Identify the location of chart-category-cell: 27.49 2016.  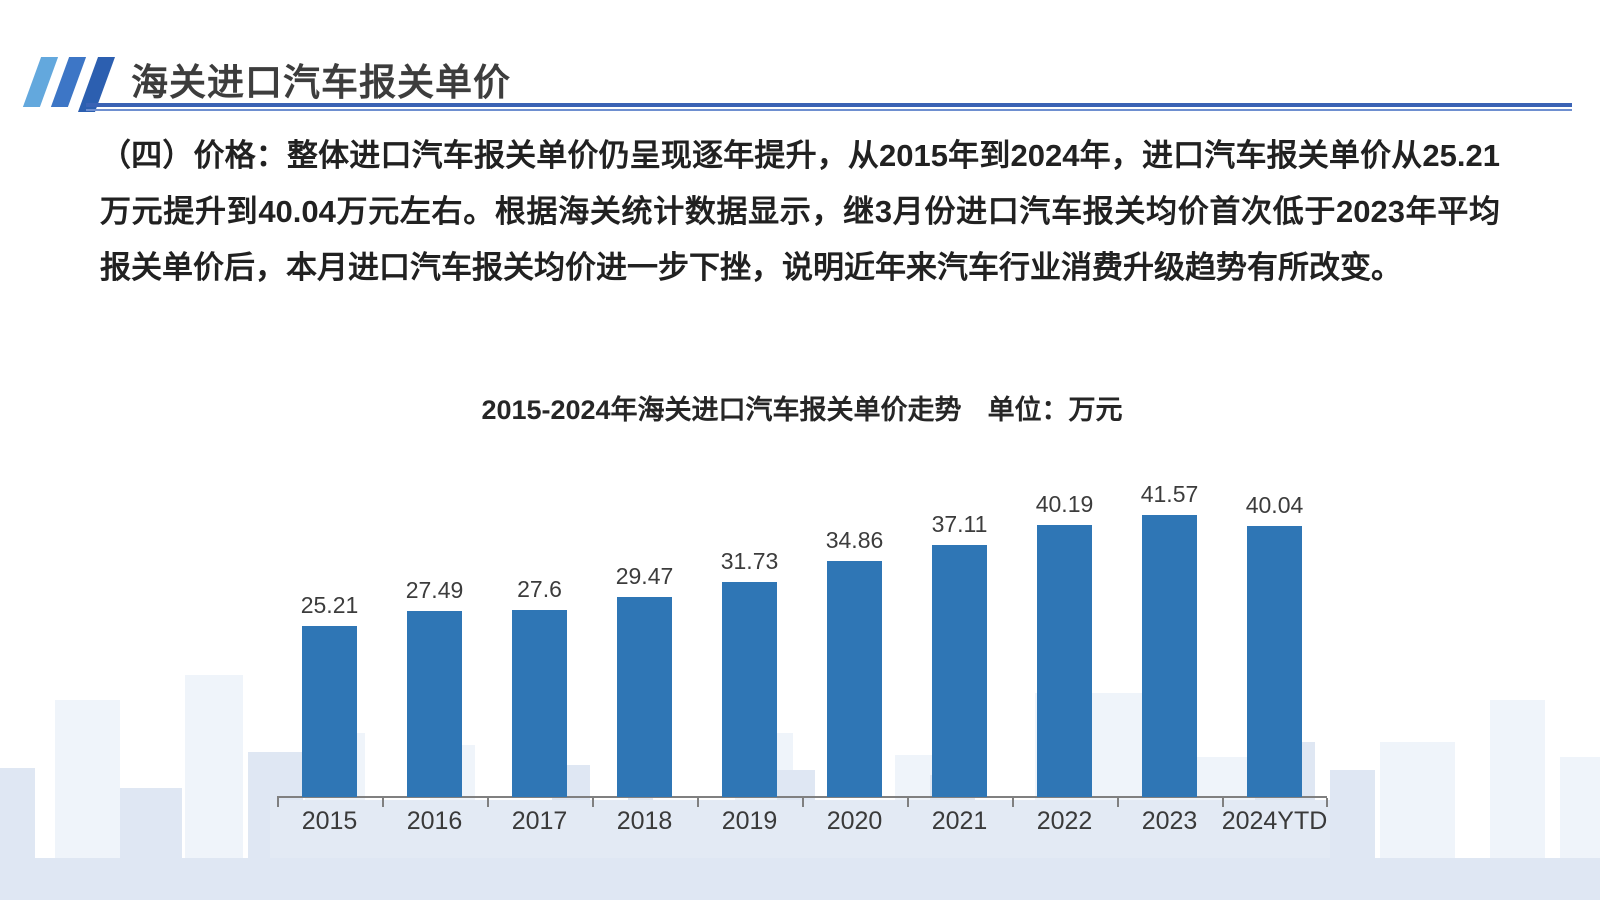
(434, 642).